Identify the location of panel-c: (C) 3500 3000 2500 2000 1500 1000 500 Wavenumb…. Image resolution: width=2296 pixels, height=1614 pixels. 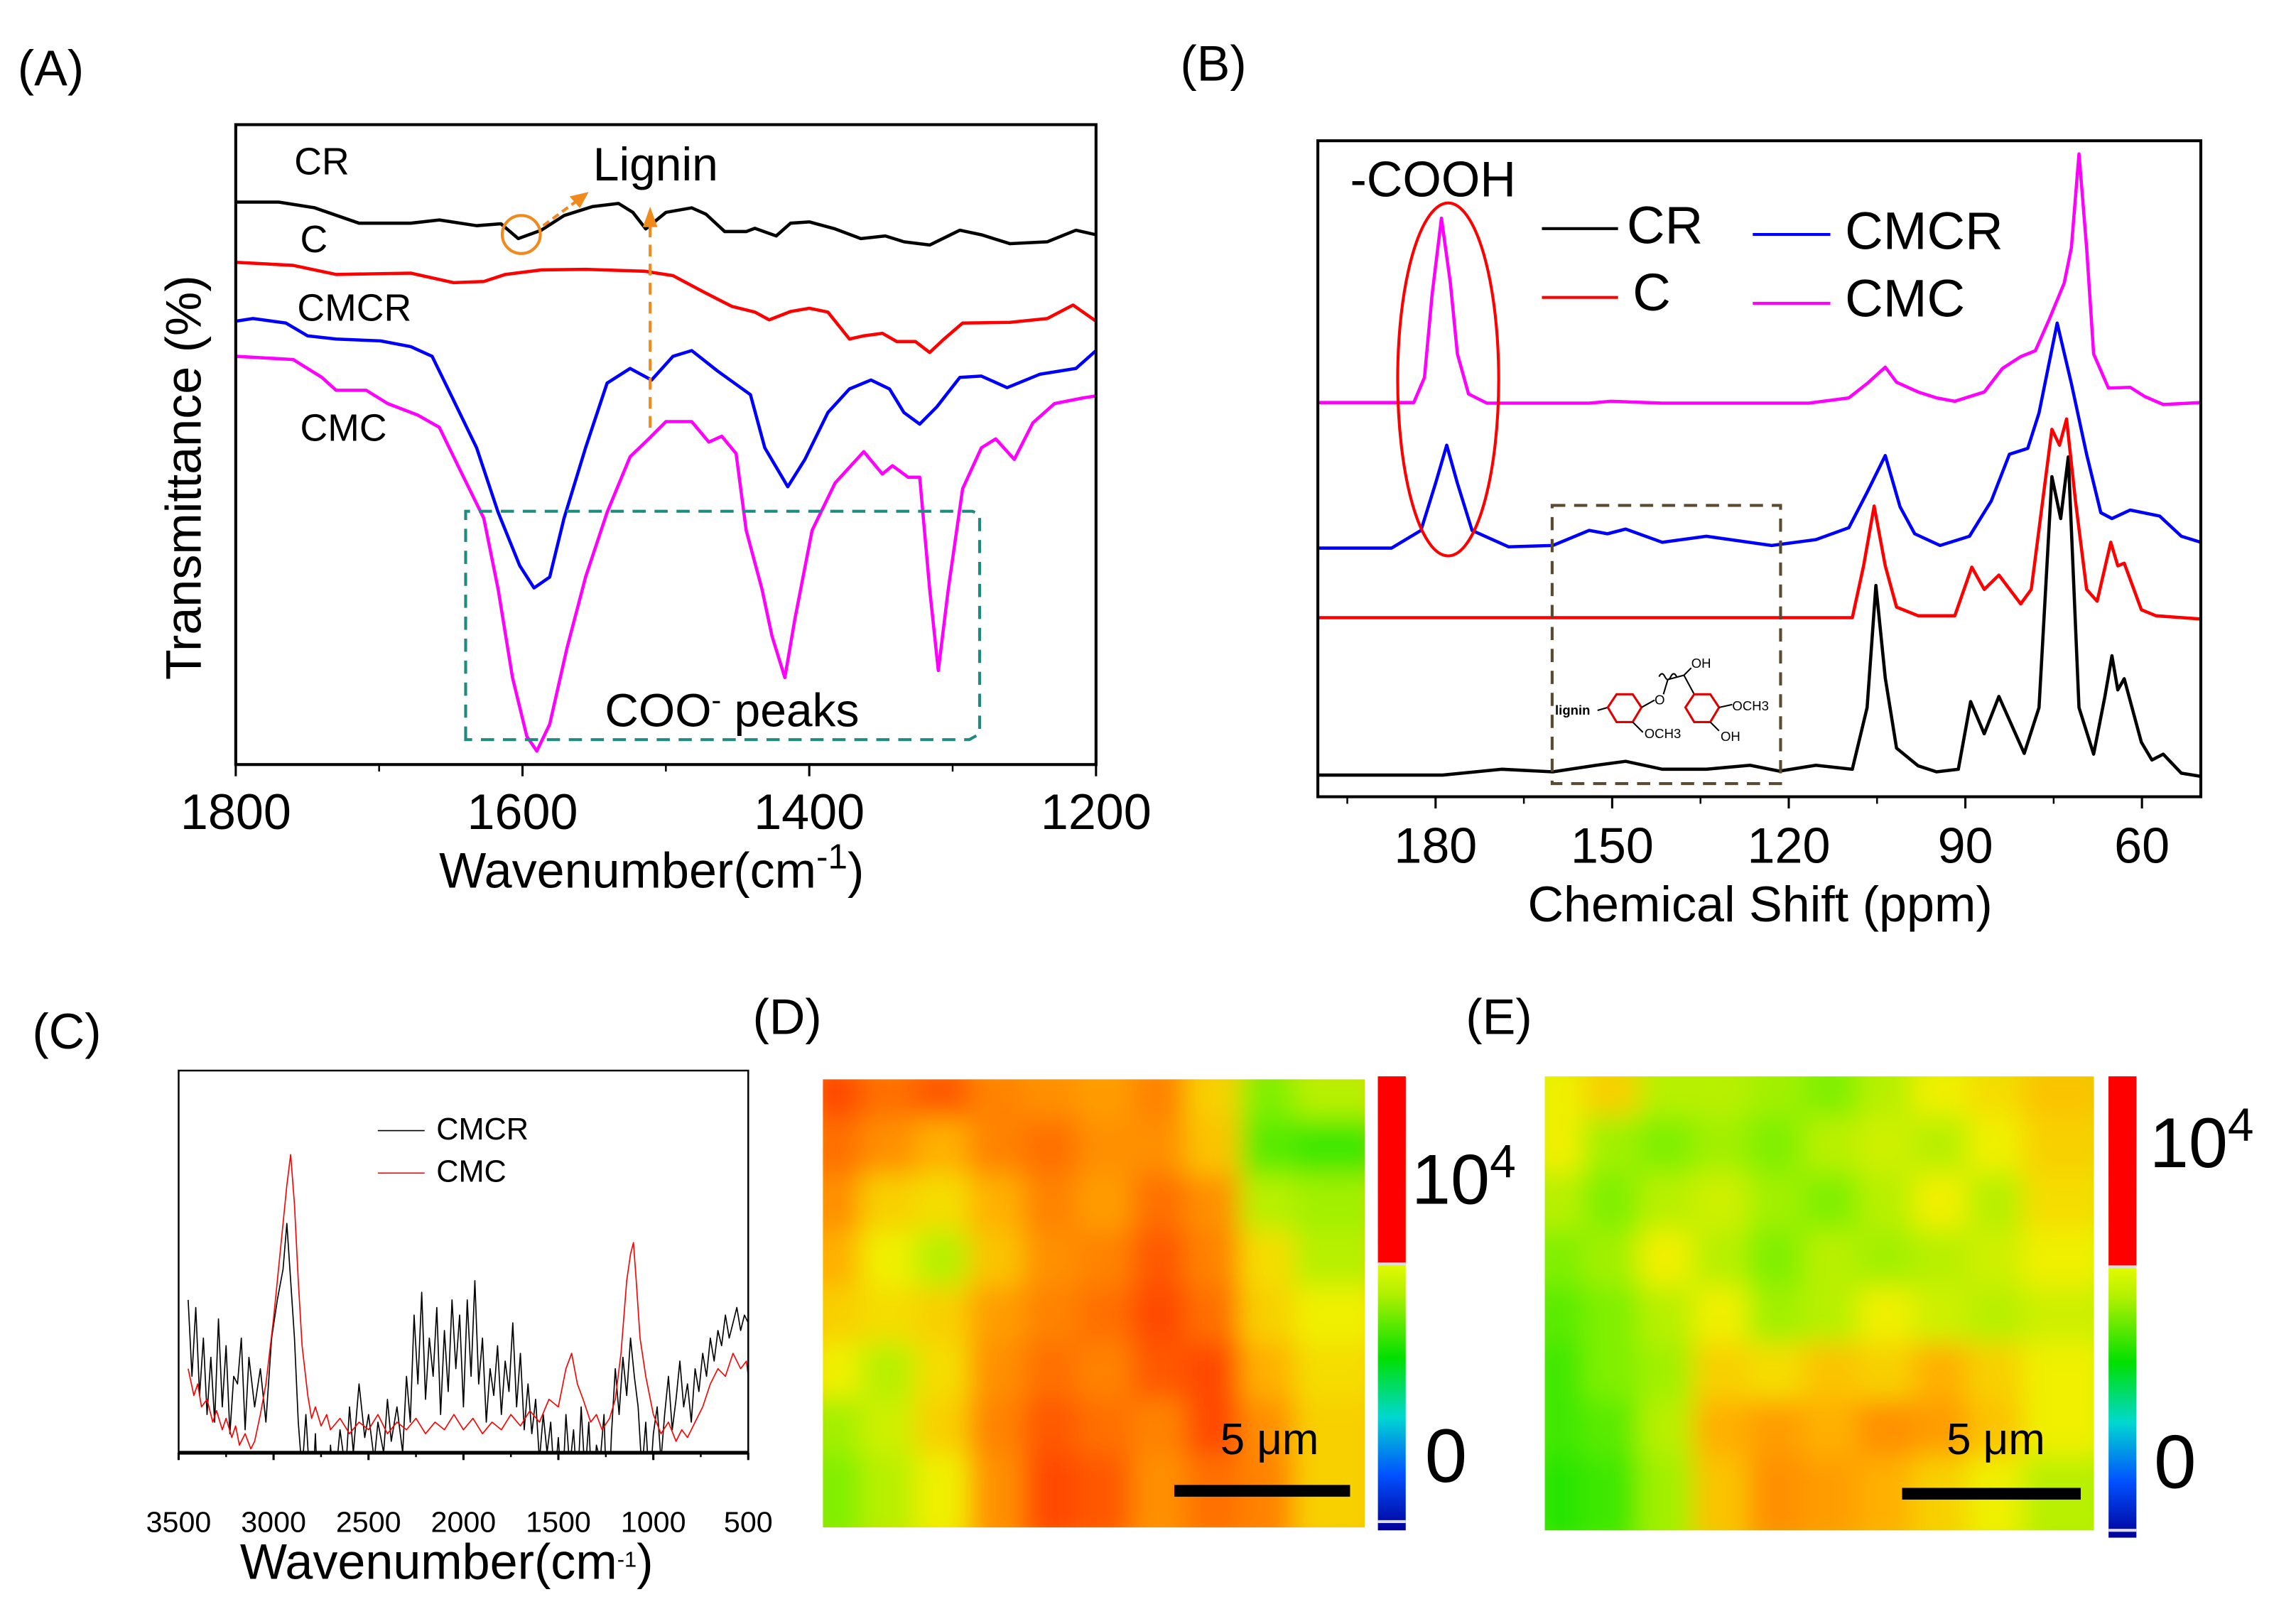
(402, 1296).